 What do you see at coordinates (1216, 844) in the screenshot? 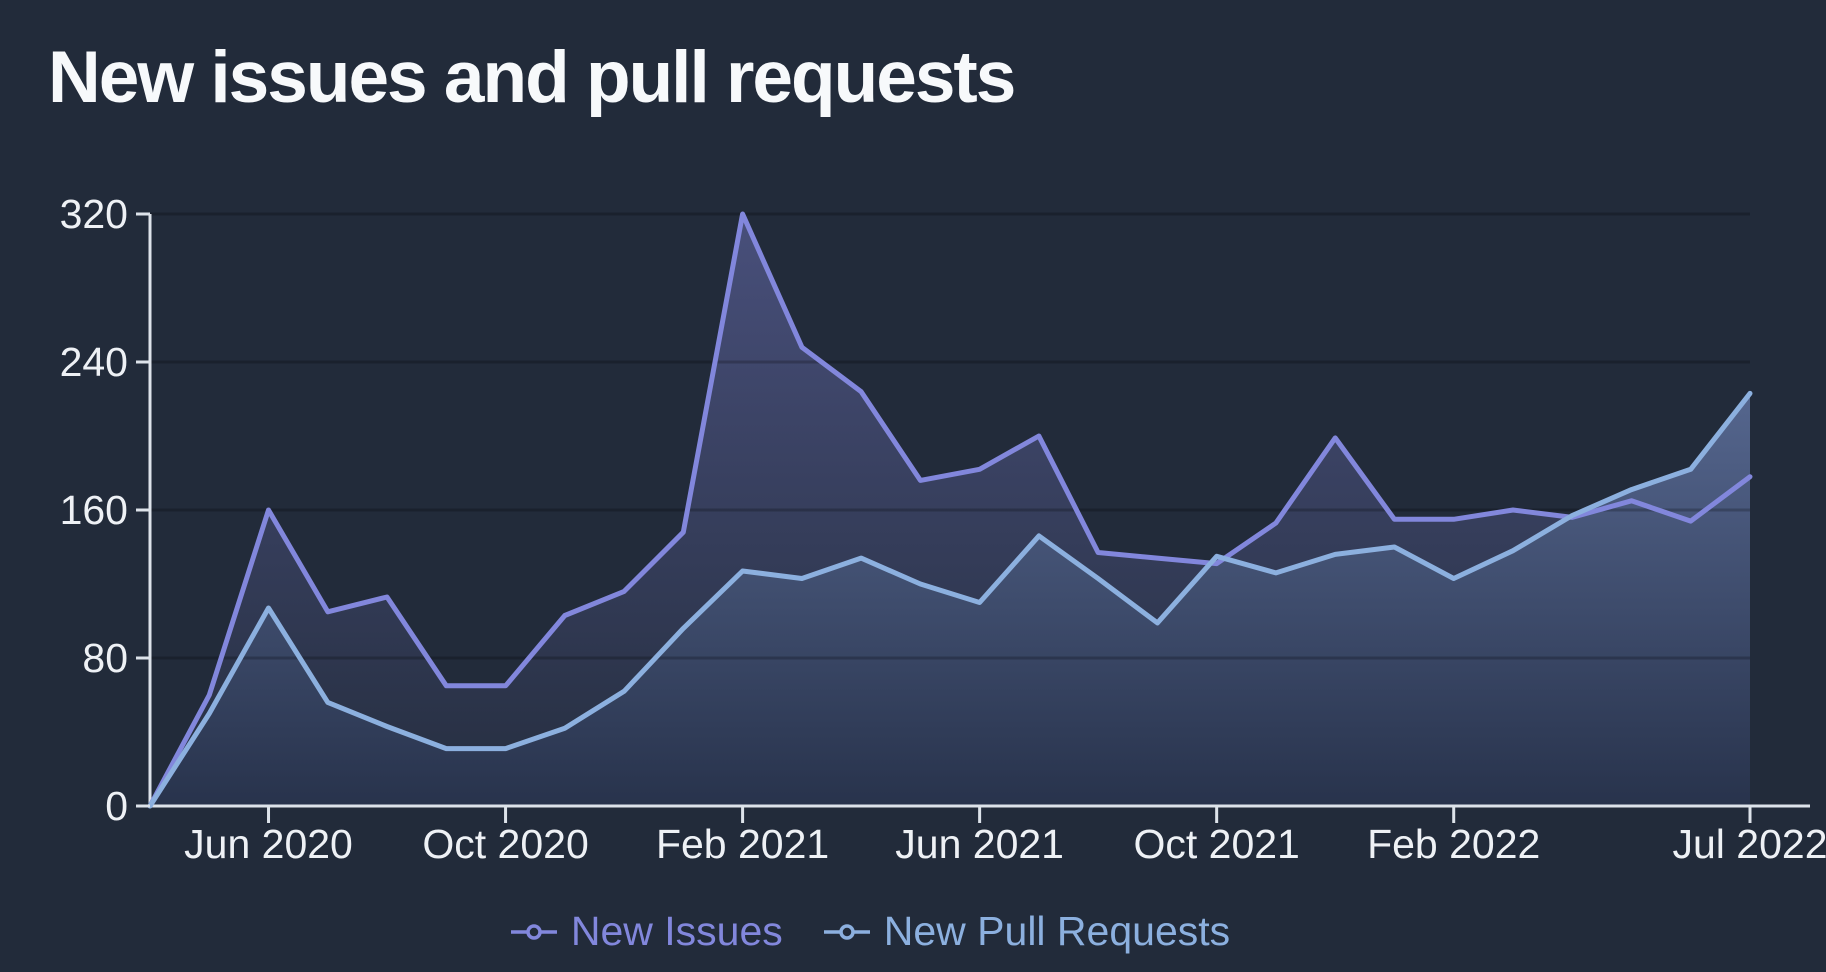
I see `x-tick-label-oct-2021: Oct 2021` at bounding box center [1216, 844].